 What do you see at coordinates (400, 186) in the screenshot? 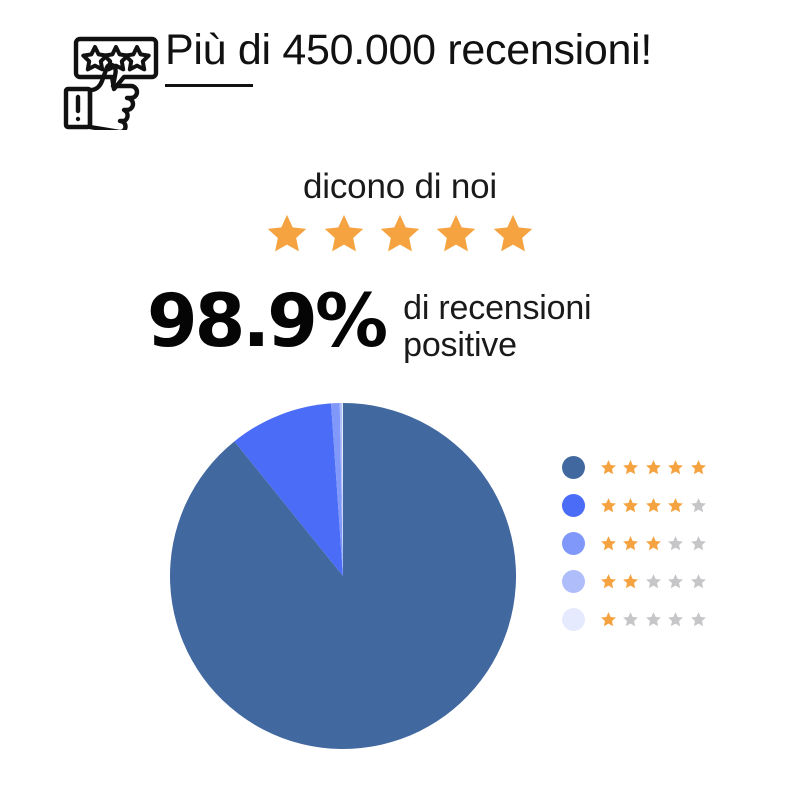
I see `subtitle-text: dicono di noi` at bounding box center [400, 186].